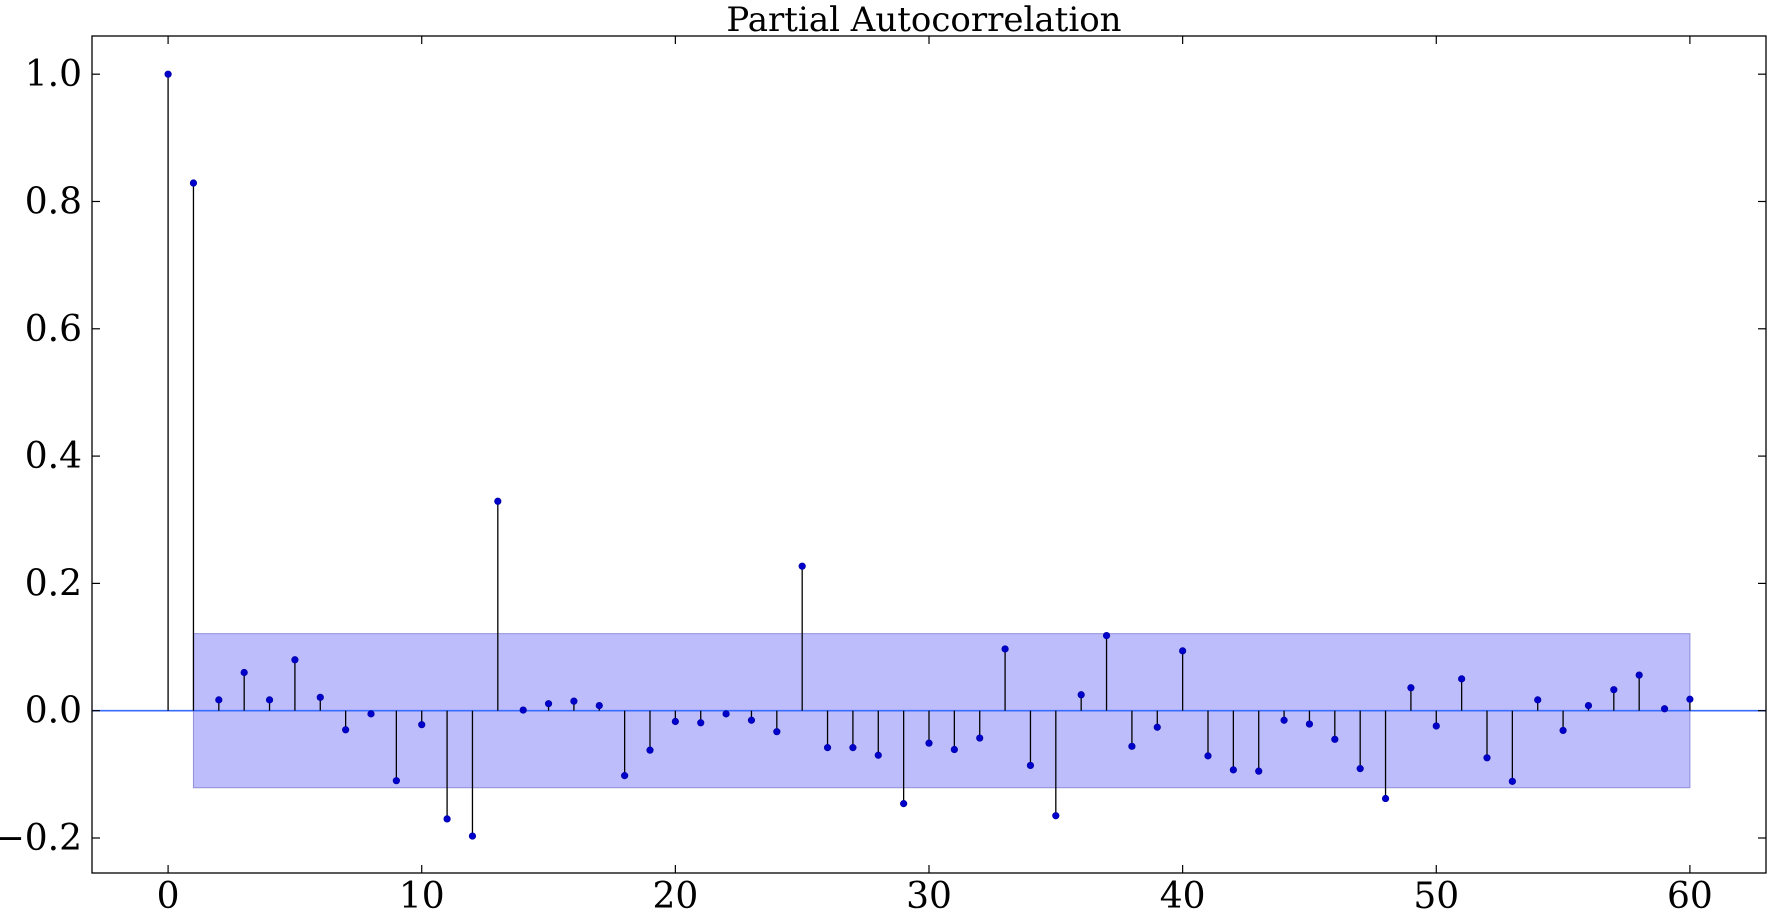  I want to click on y-tick-label: 1.0, so click(53, 74).